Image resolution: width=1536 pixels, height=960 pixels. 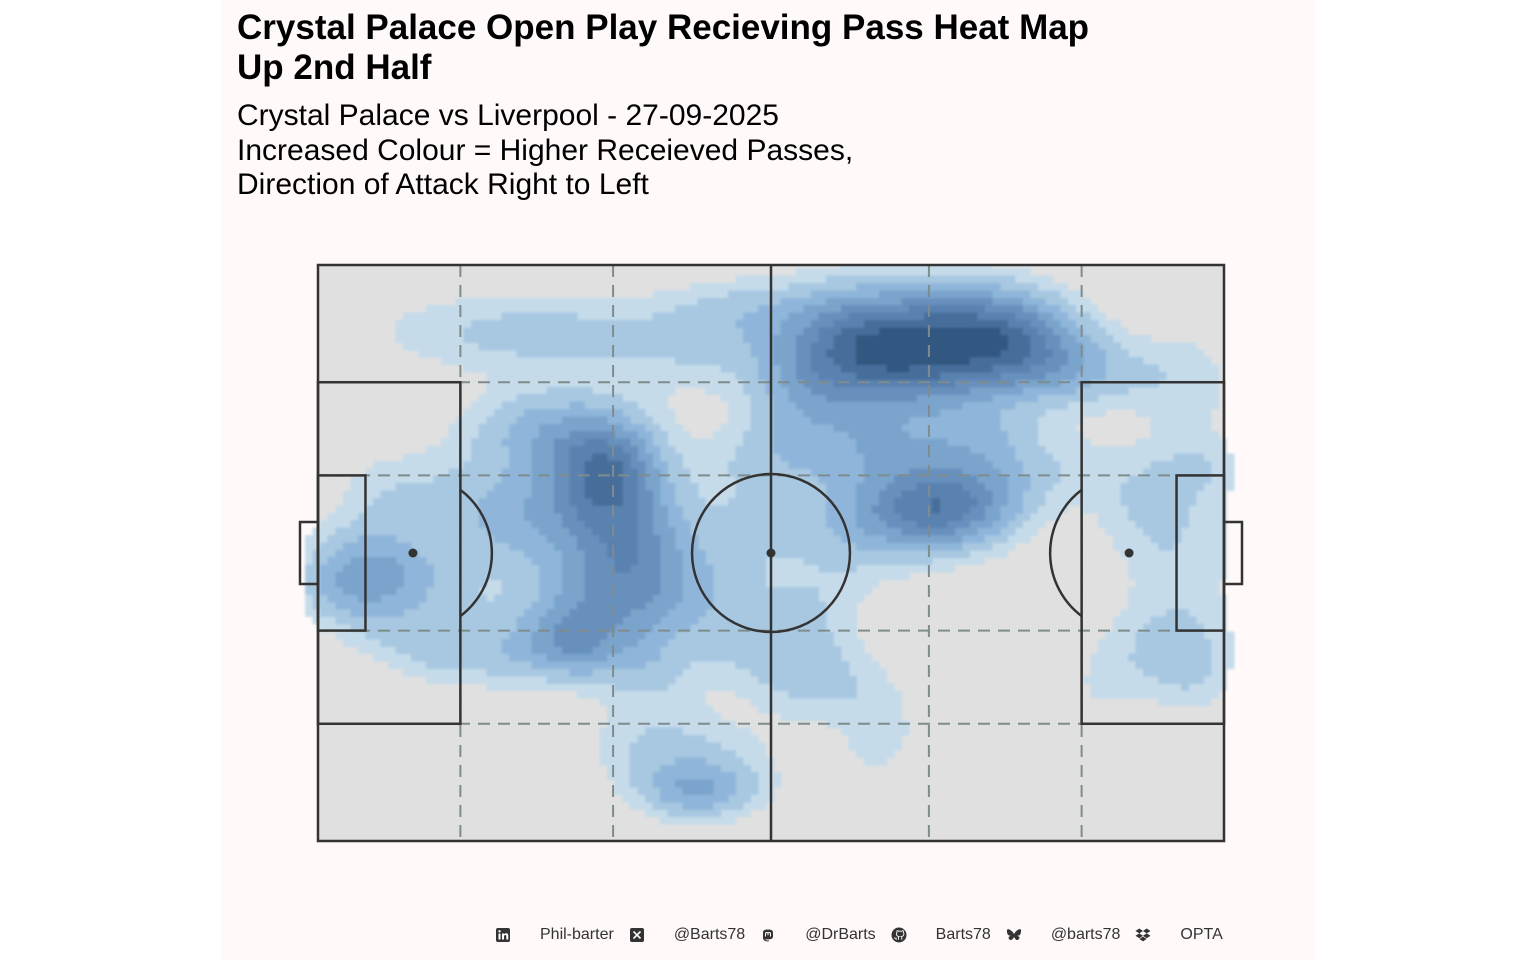 What do you see at coordinates (503, 935) in the screenshot?
I see `linkedin-icon` at bounding box center [503, 935].